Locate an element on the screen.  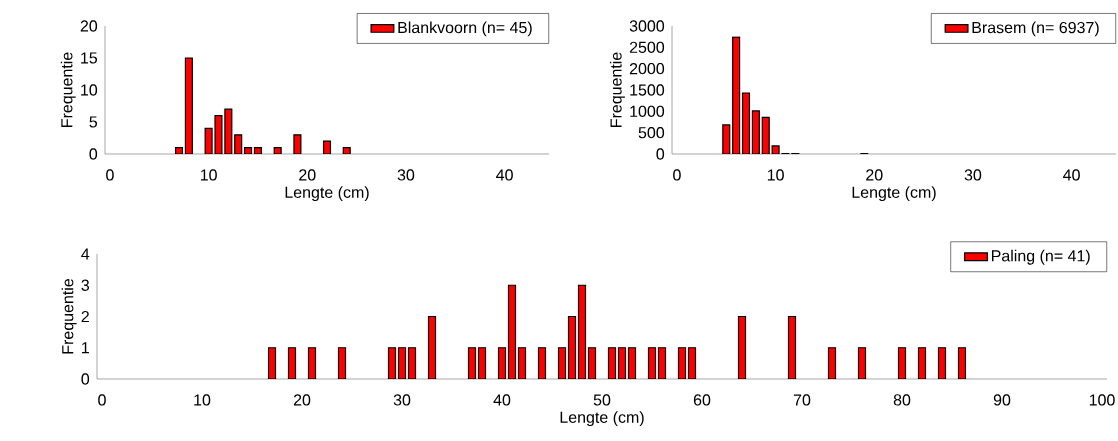
x-tick-label: 50 is located at coordinates (602, 400).